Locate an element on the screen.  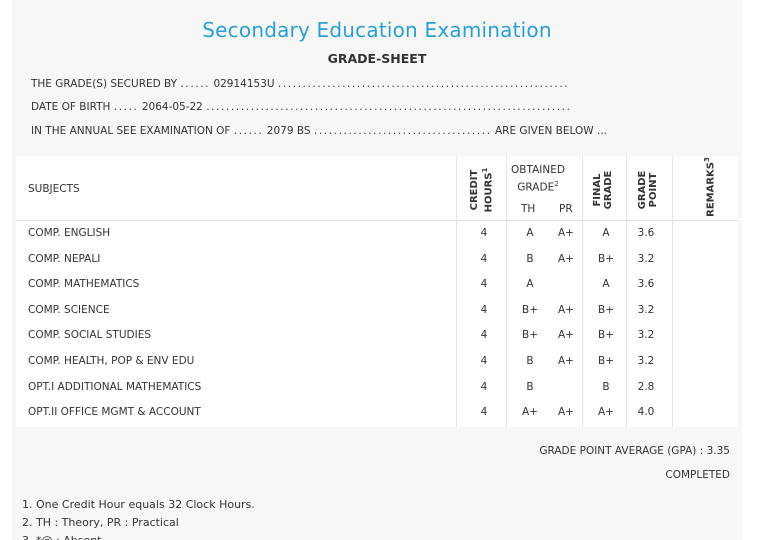
grade-point-cell: 2.8 is located at coordinates (646, 386).